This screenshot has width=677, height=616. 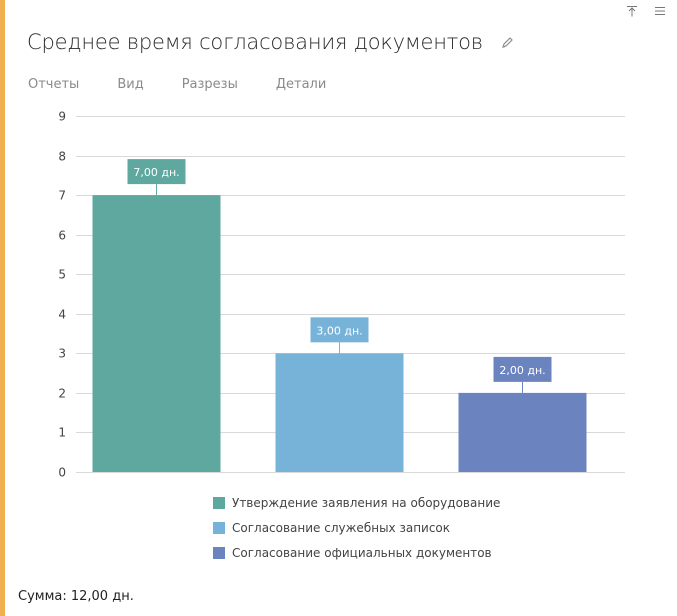 I want to click on menu-item-view: Вид, so click(x=130, y=84).